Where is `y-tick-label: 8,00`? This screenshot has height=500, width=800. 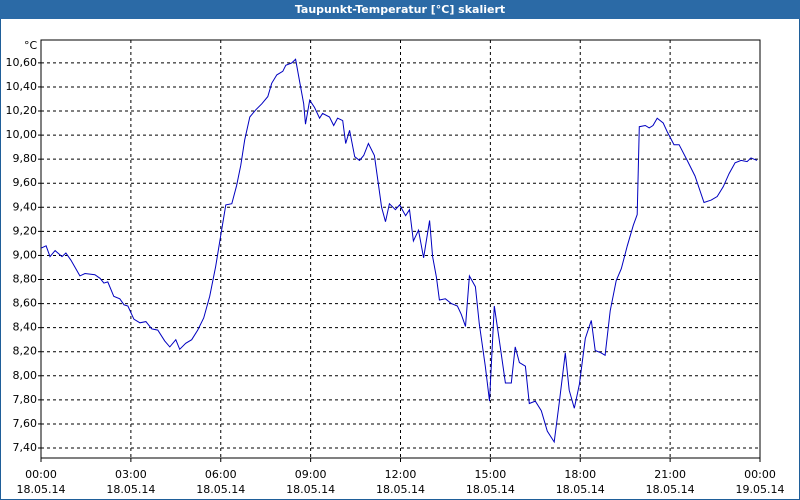
y-tick-label: 8,00 is located at coordinates (25, 375).